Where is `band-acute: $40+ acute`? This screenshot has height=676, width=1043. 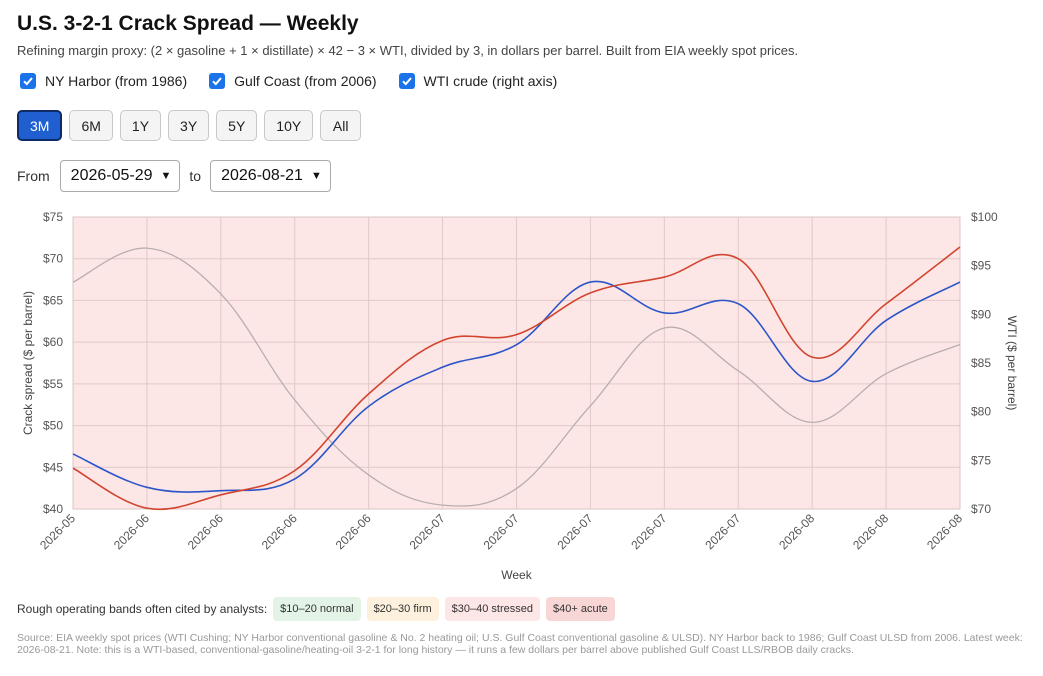 band-acute: $40+ acute is located at coordinates (580, 609).